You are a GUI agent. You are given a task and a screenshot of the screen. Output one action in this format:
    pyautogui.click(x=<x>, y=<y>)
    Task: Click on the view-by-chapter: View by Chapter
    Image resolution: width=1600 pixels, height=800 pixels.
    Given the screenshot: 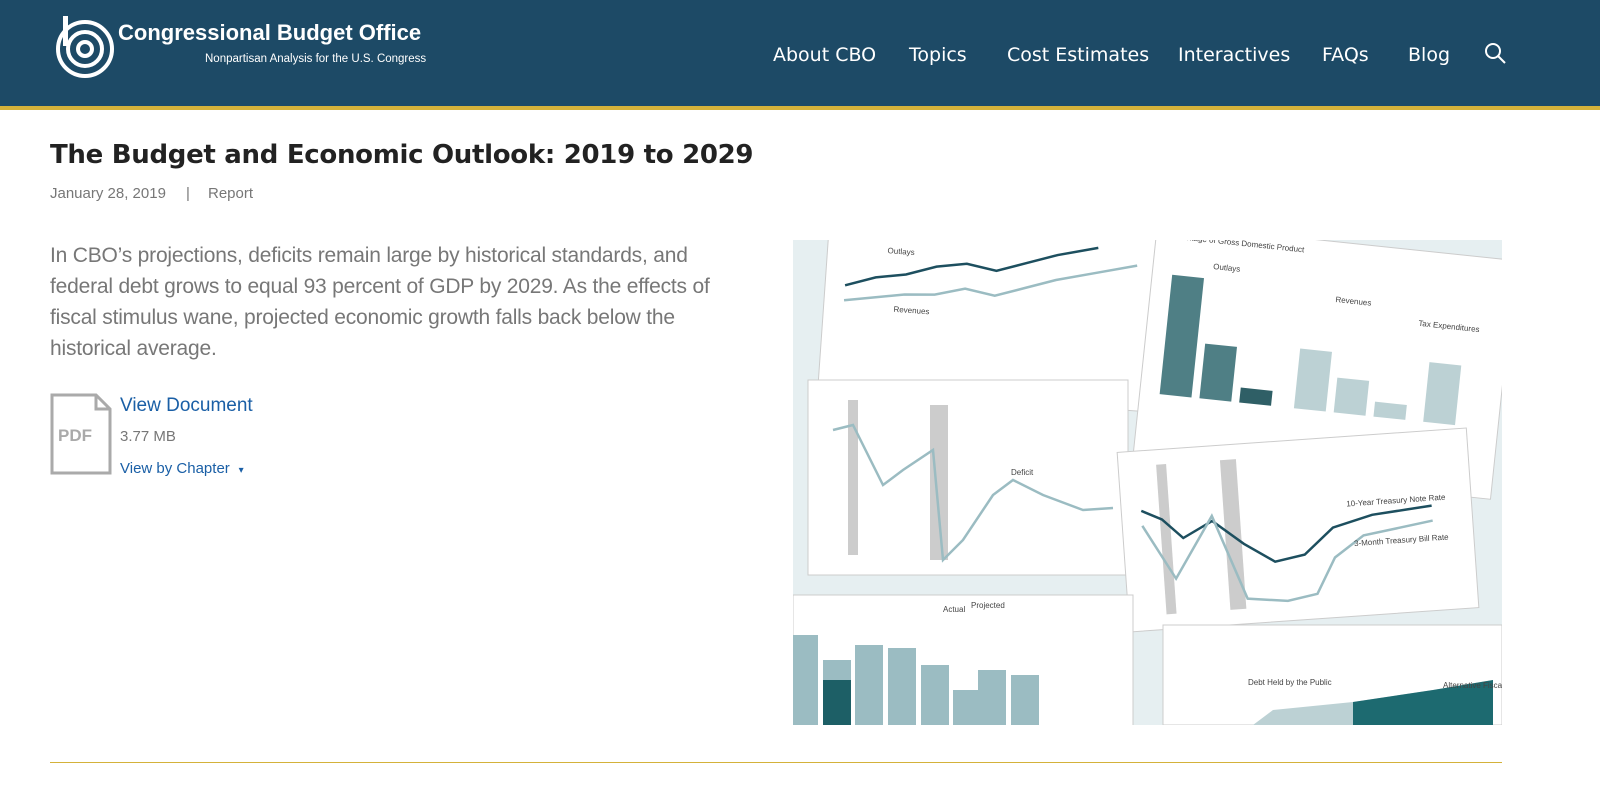 What is the action you would take?
    pyautogui.click(x=182, y=468)
    